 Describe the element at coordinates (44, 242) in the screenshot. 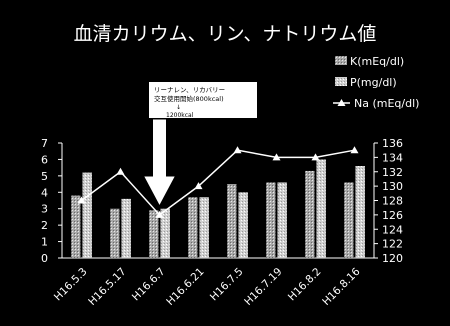

I see `y-left-tick-label: 1` at that location.